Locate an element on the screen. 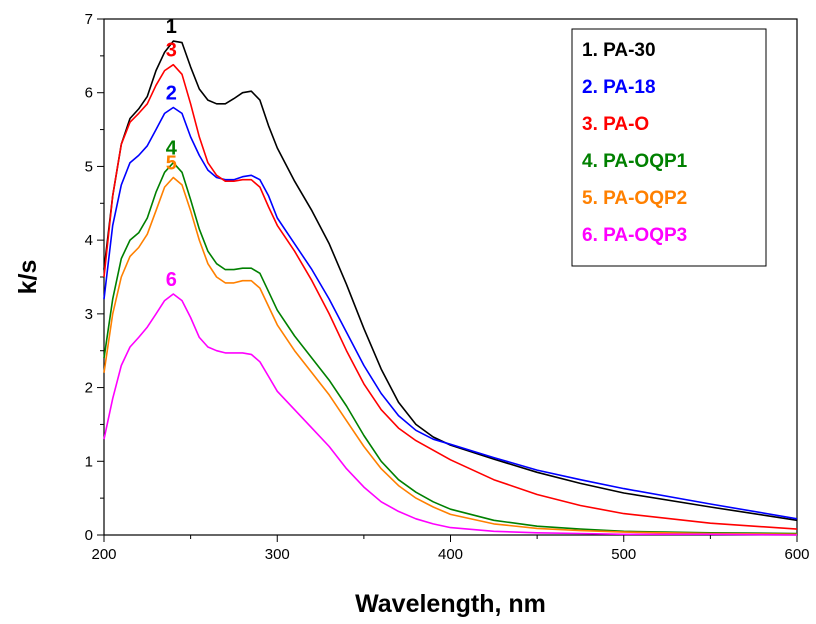  series-label-4: 4 is located at coordinates (172, 149).